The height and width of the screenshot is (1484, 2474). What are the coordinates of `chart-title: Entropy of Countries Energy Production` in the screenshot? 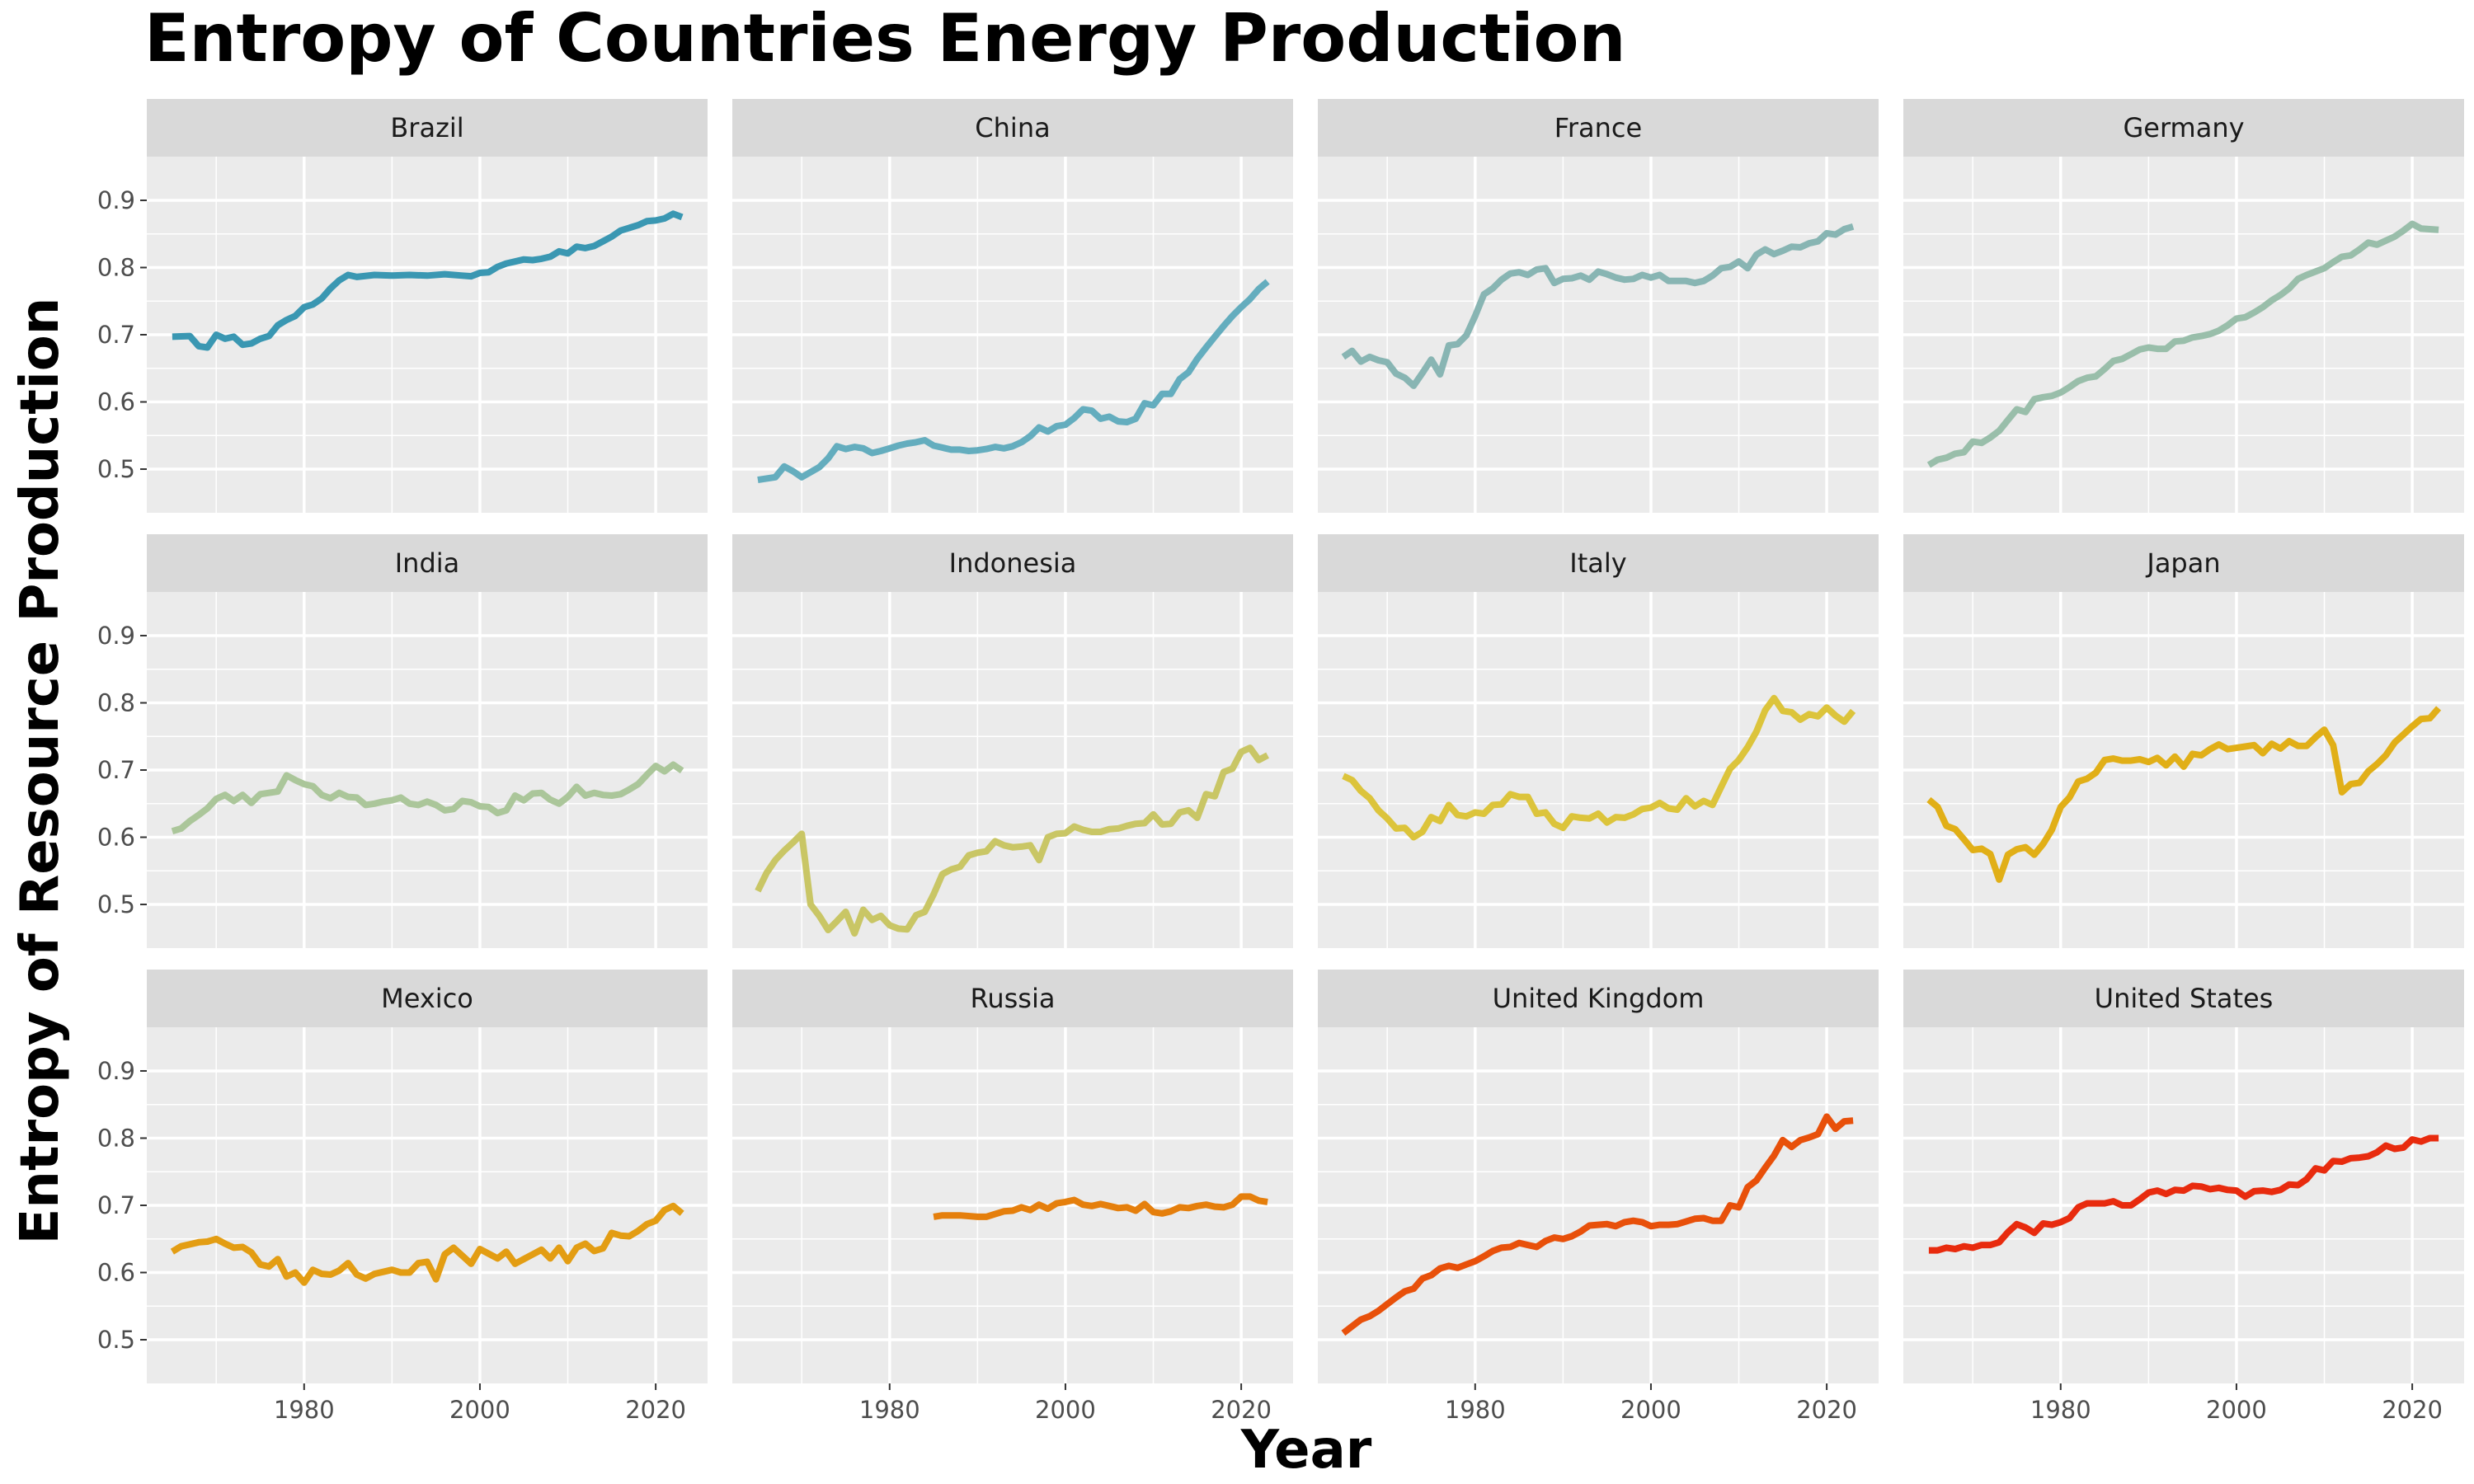 It's located at (884, 38).